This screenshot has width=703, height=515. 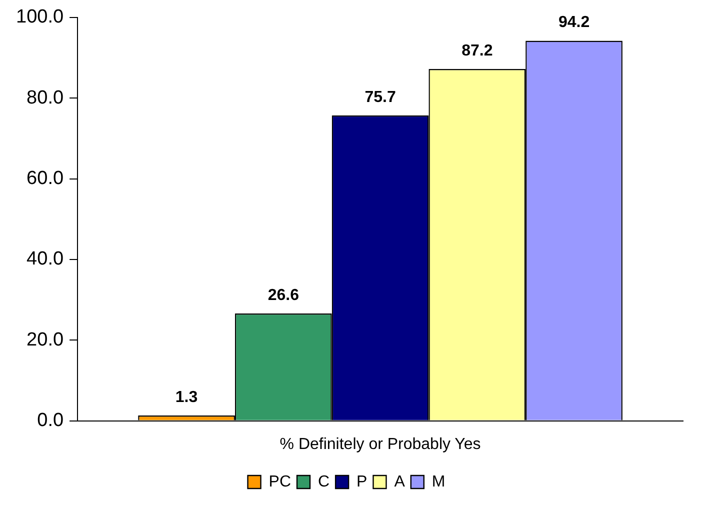 What do you see at coordinates (45, 178) in the screenshot?
I see `y-tick-label: 60.0` at bounding box center [45, 178].